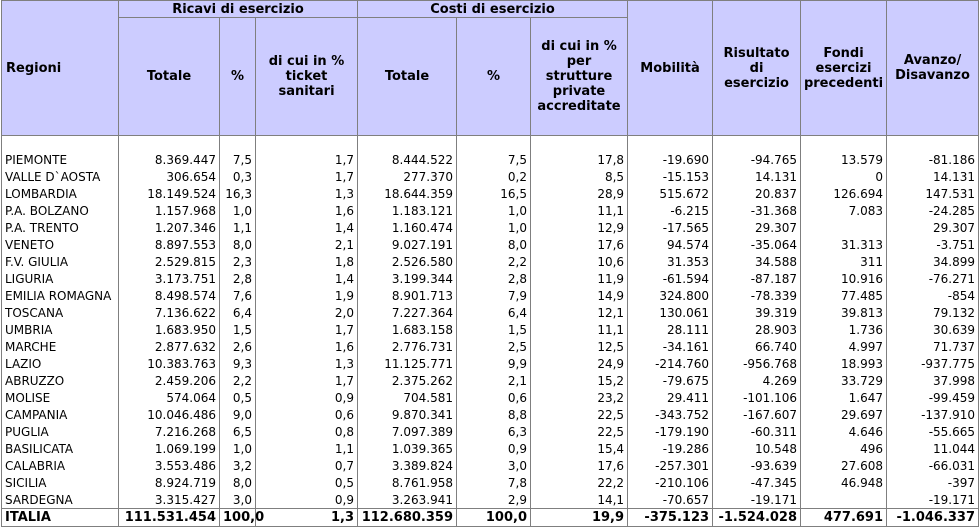  What do you see at coordinates (237, 431) in the screenshot?
I see `ricavi-pct-cell: 6,5` at bounding box center [237, 431].